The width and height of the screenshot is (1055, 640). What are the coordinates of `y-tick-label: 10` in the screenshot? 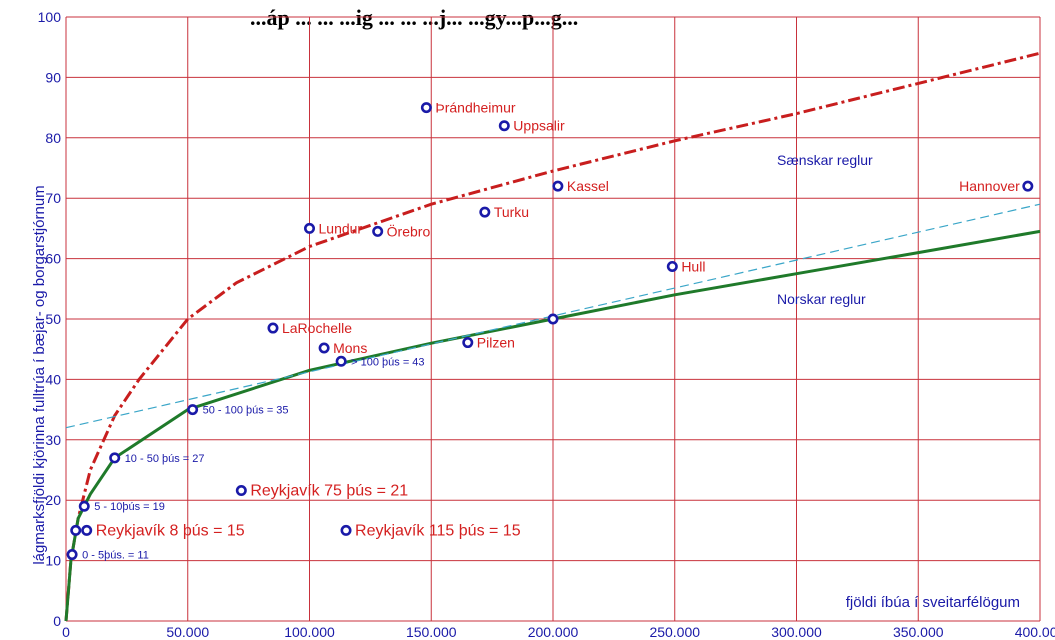 It's located at (53, 561).